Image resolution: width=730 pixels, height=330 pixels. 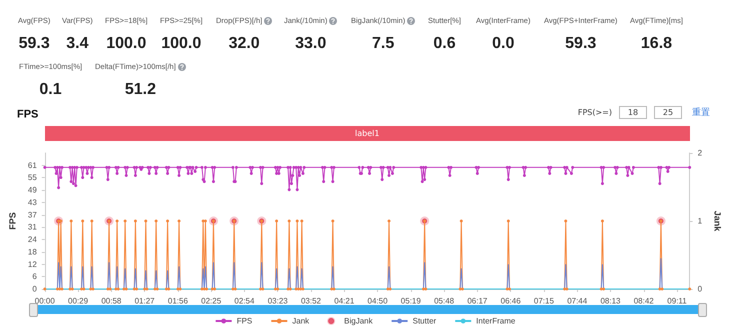 What do you see at coordinates (717, 221) in the screenshot?
I see `y2-axis-title: Jank` at bounding box center [717, 221].